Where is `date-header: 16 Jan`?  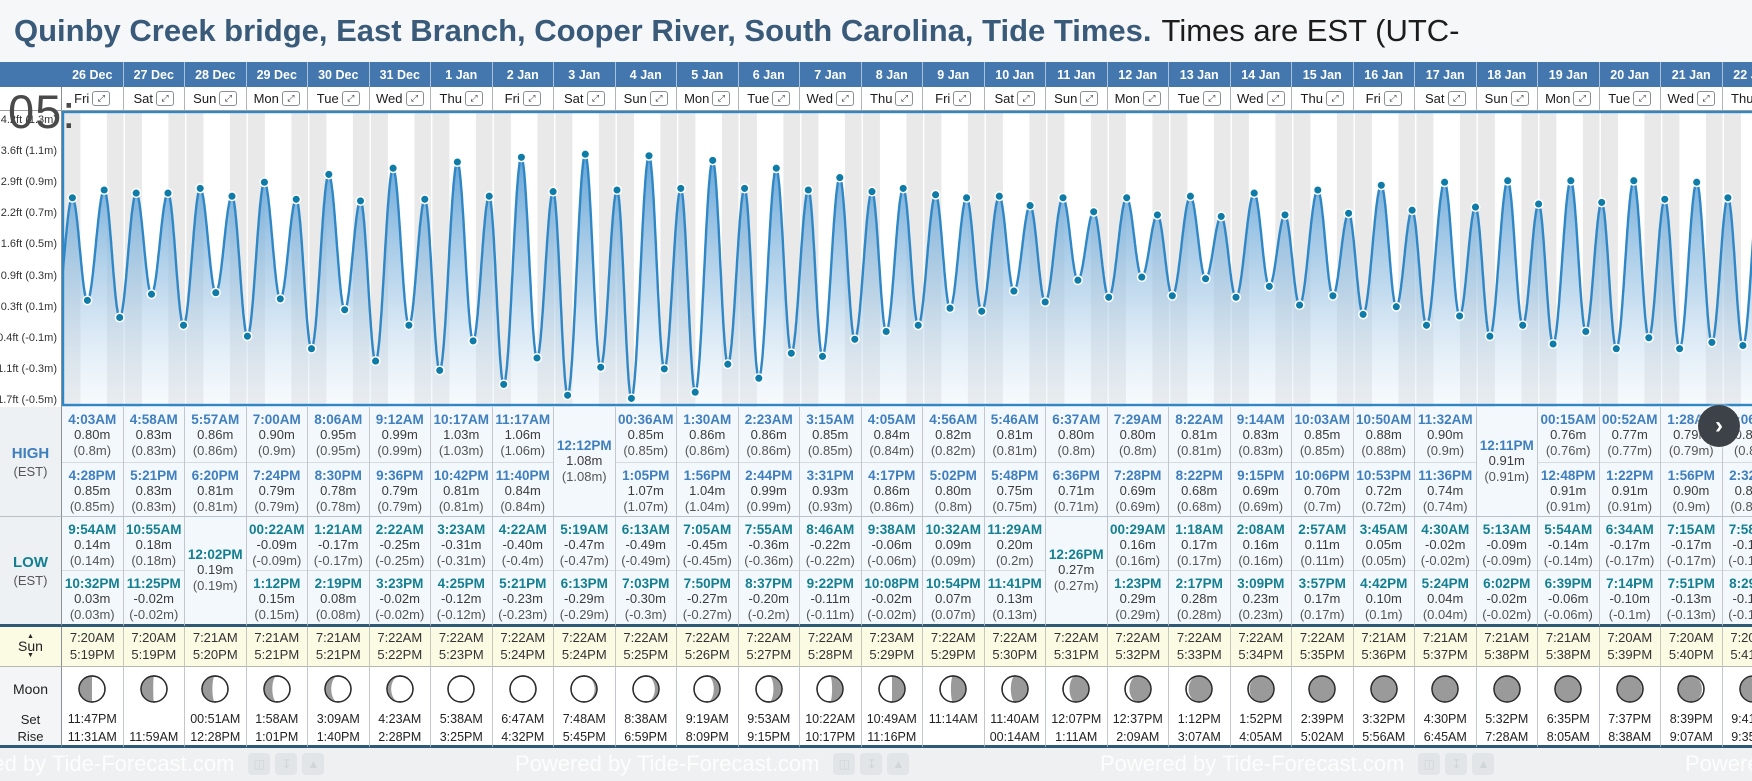 date-header: 16 Jan is located at coordinates (1384, 74).